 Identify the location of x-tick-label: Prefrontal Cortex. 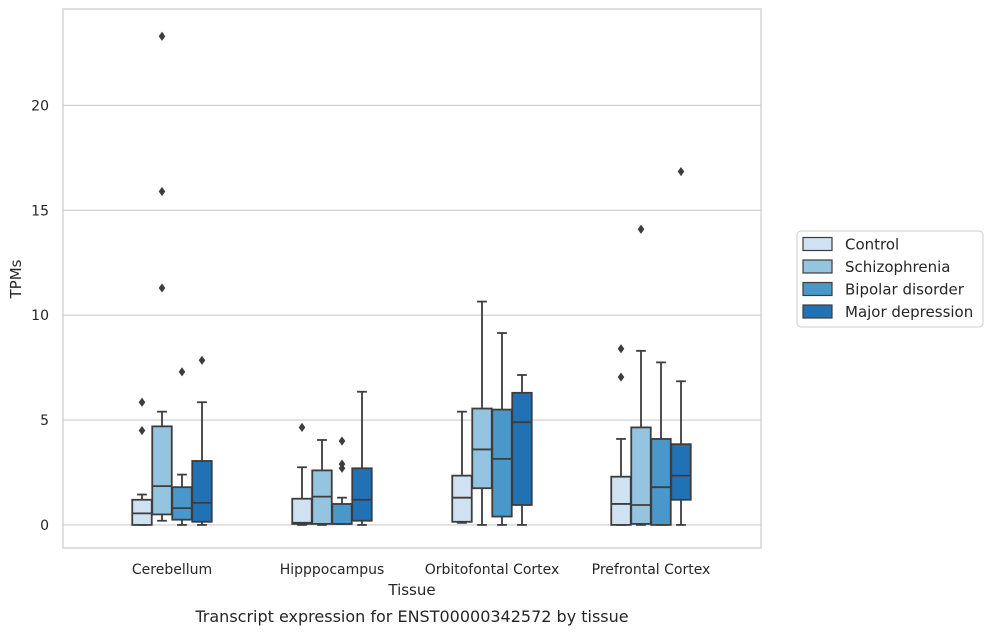
(651, 570).